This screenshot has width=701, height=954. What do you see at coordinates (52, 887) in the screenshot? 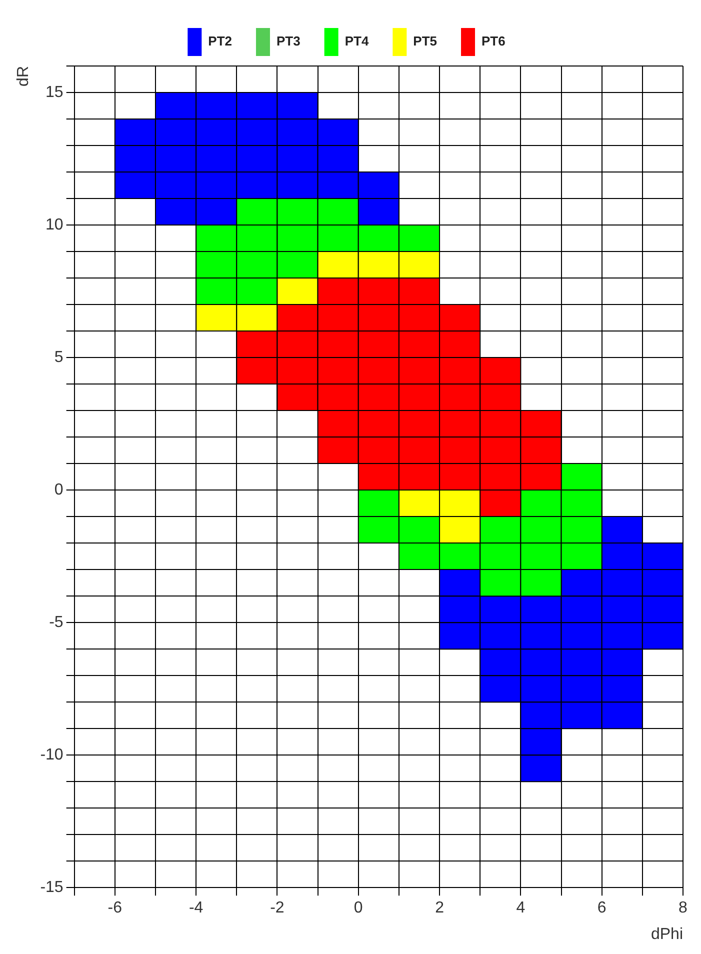
I see `y-tick-label: -15` at bounding box center [52, 887].